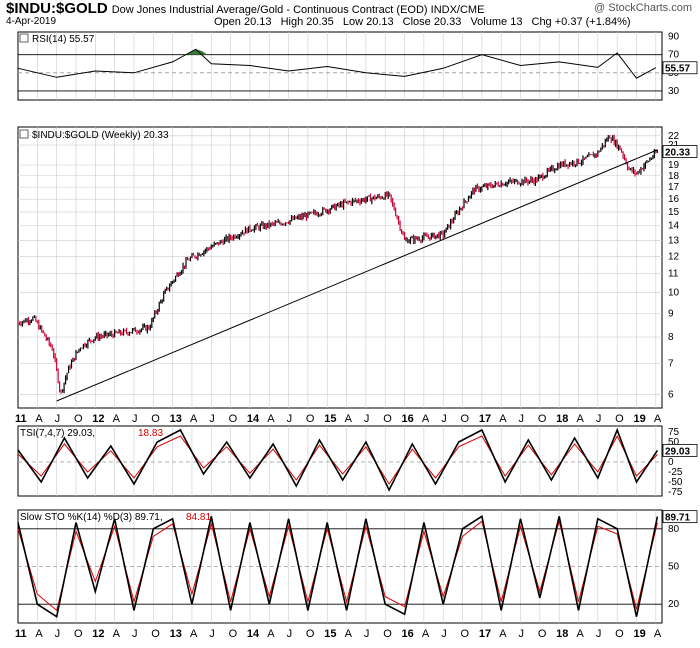 Image resolution: width=700 pixels, height=648 pixels. Describe the element at coordinates (337, 63) in the screenshot. I see `rsi-line` at that location.